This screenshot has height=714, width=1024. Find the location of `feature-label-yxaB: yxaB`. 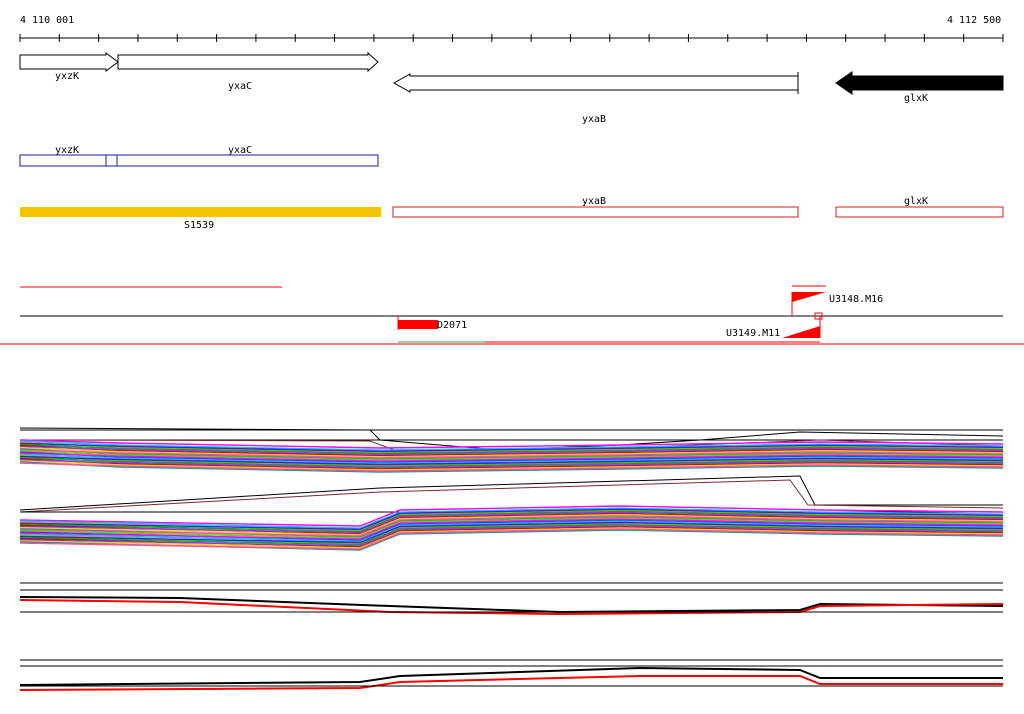

feature-label-yxaB: yxaB is located at coordinates (594, 201).